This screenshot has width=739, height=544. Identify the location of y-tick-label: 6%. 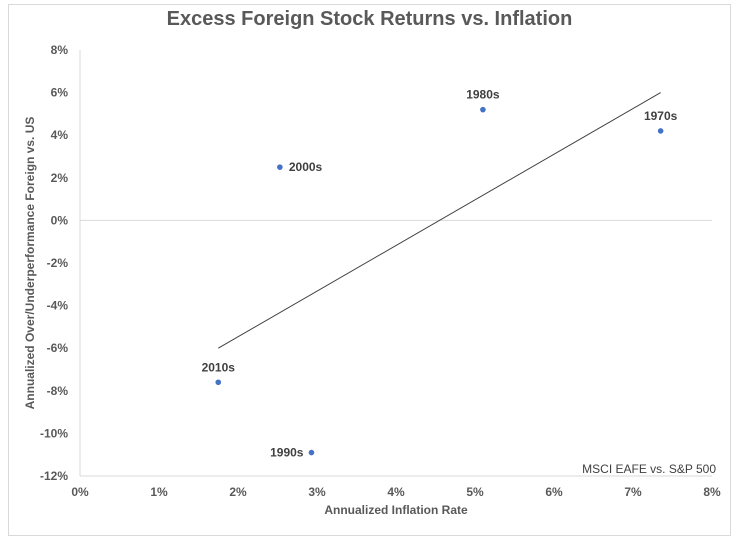
(60, 93).